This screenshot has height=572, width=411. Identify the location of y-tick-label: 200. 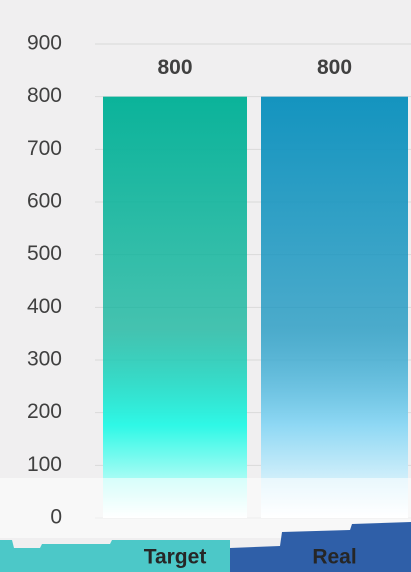
(44, 411).